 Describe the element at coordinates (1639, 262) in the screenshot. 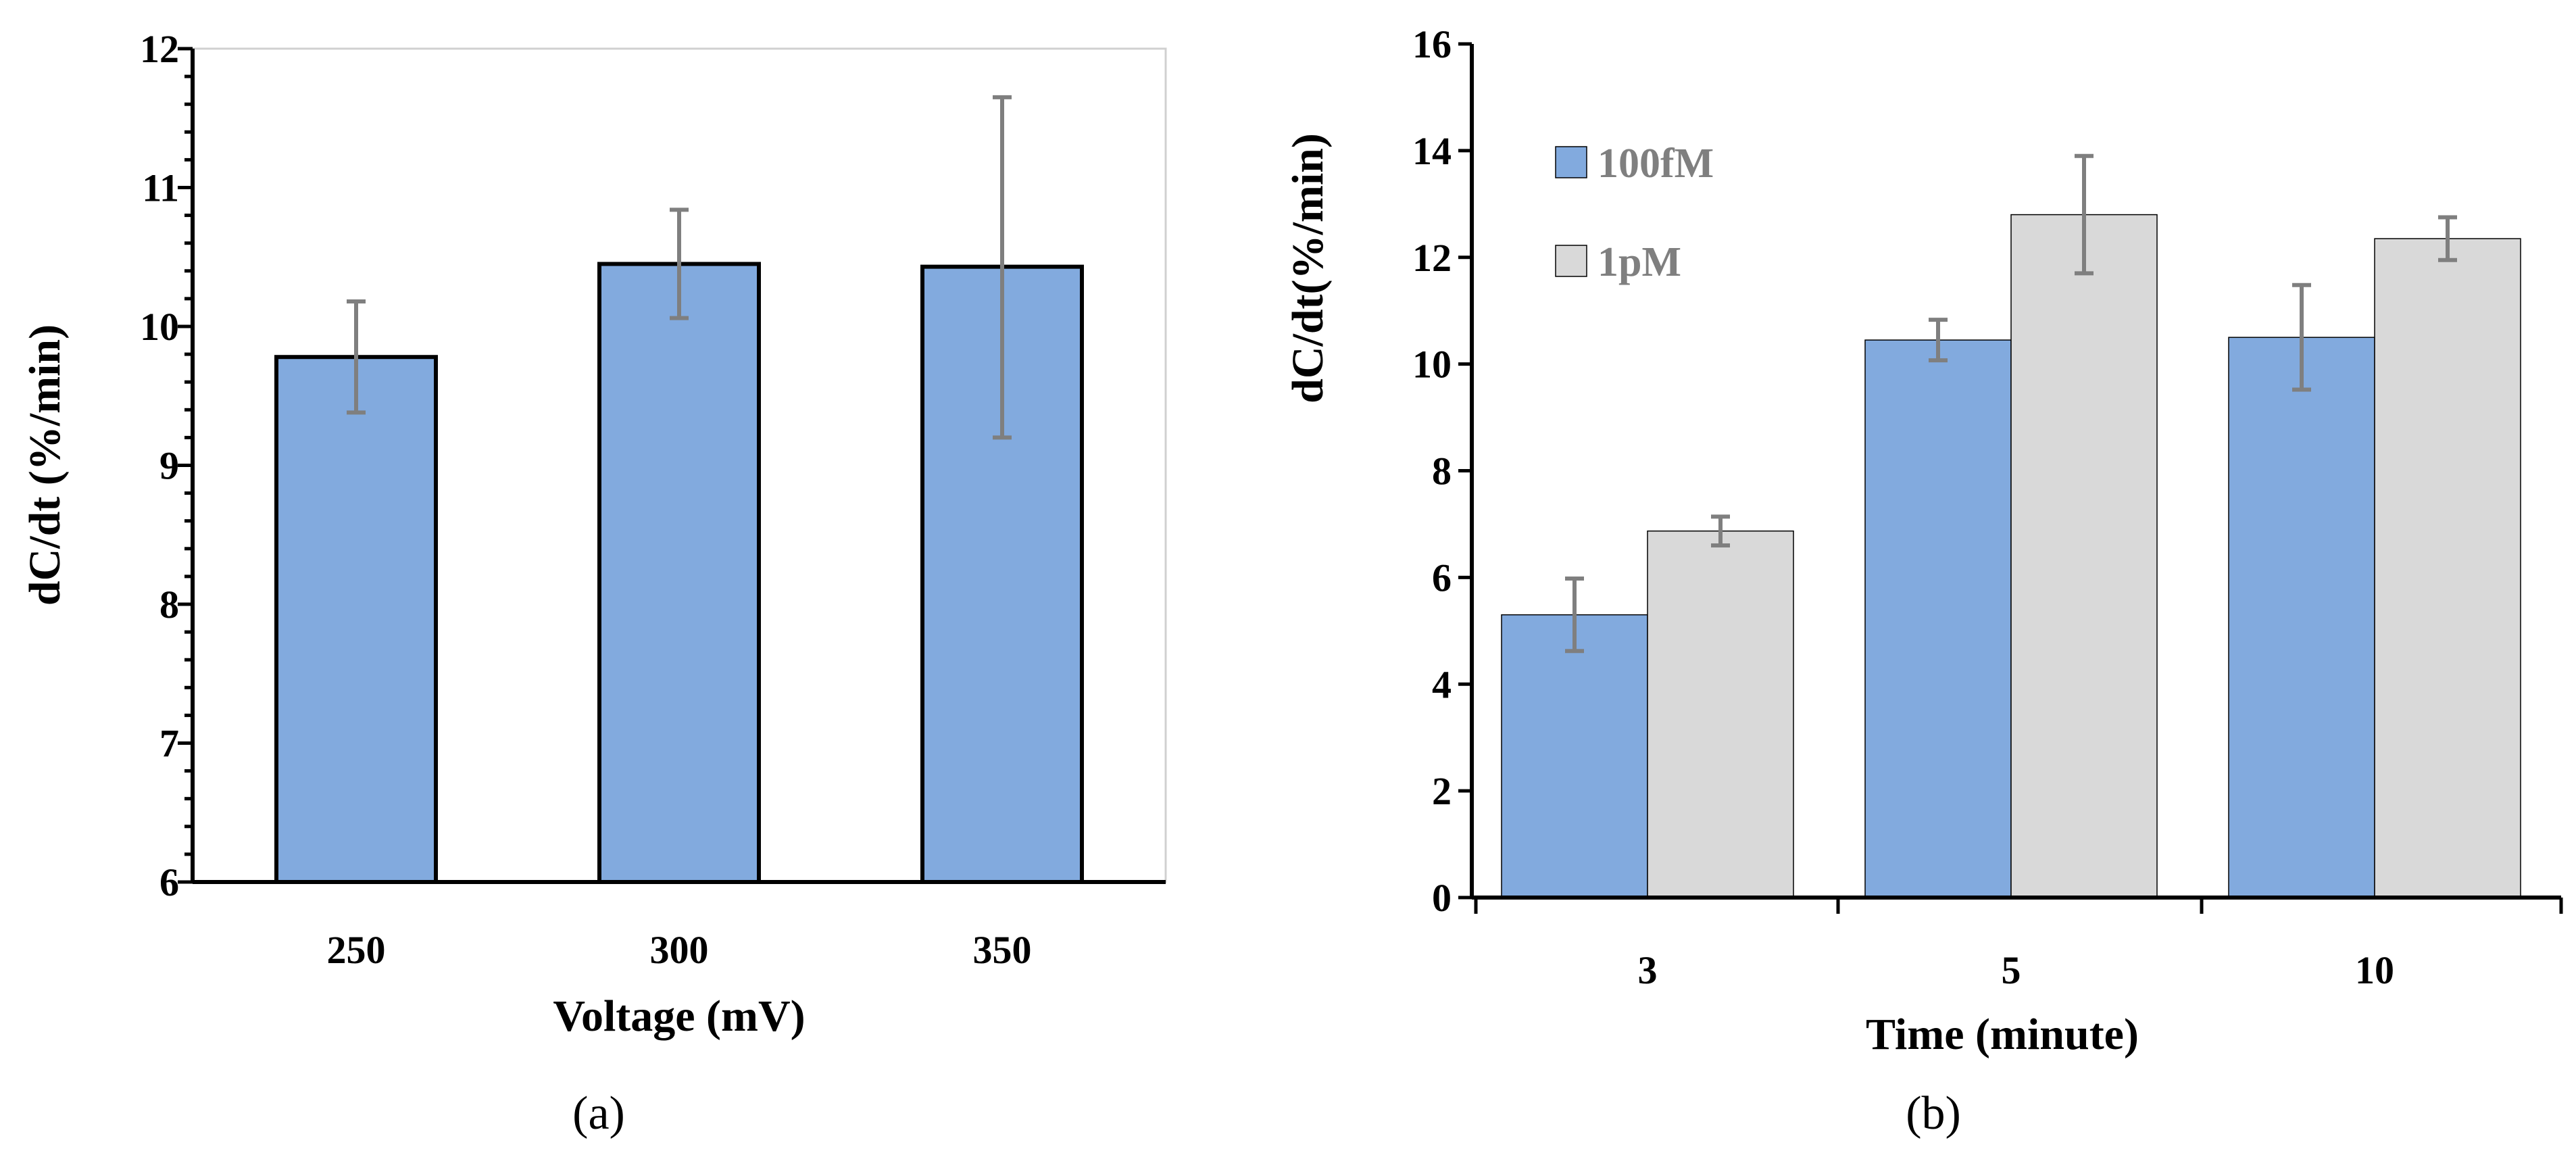

I see `chart-b-legend-label-1pM: 1pM` at that location.